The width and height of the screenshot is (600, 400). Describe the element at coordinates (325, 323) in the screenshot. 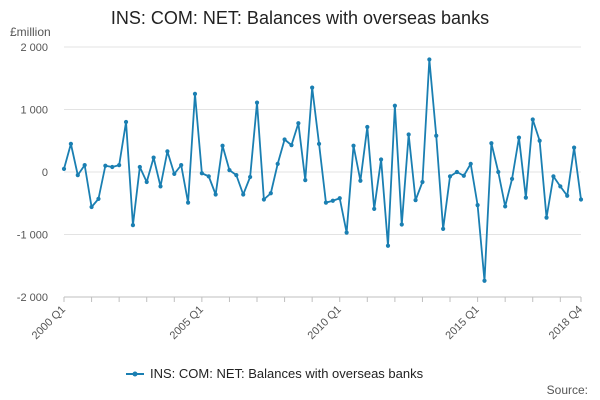

I see `x-tick-label: 2010 Q1` at that location.